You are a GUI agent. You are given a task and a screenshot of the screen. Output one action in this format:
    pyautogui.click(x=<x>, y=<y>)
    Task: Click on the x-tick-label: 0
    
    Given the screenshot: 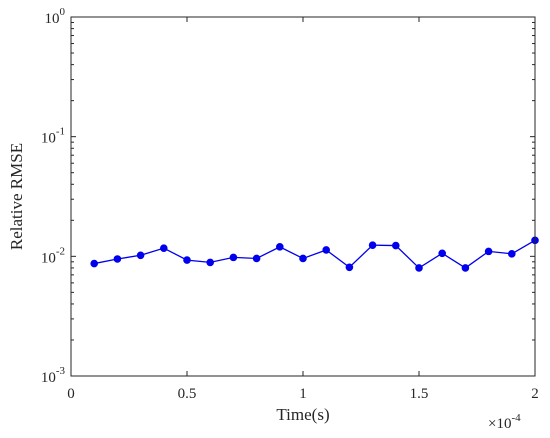 What is the action you would take?
    pyautogui.click(x=71, y=394)
    